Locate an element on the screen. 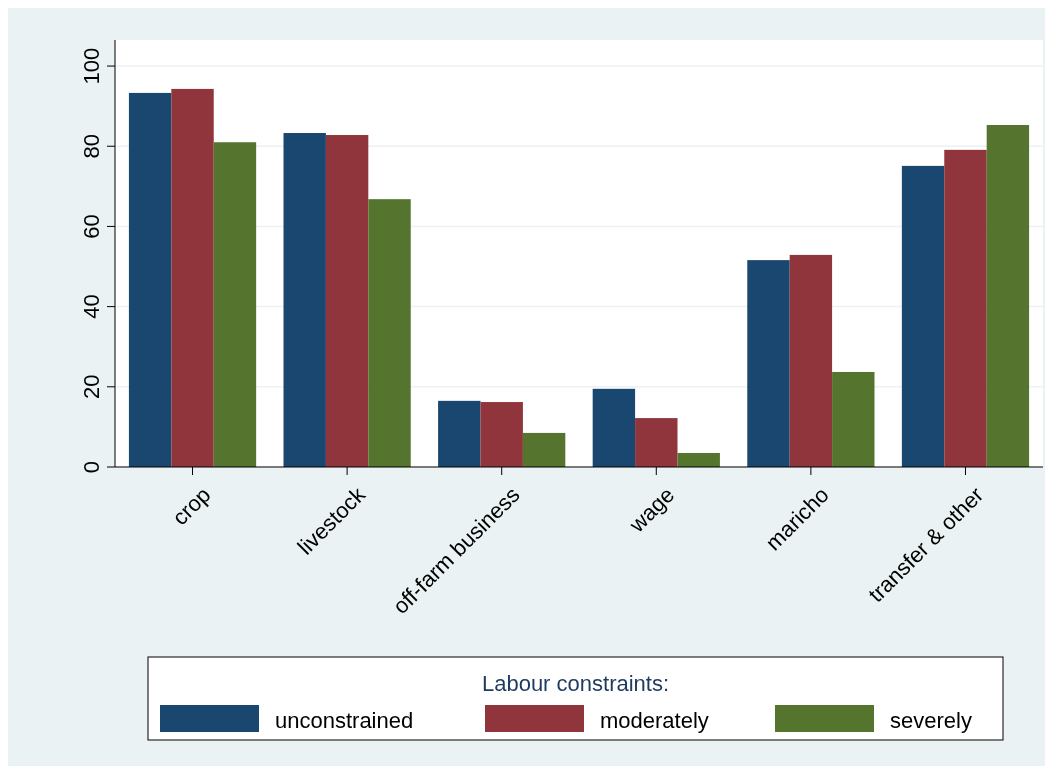 Image resolution: width=1053 pixels, height=774 pixels. y-tick-label: 0 is located at coordinates (91, 467).